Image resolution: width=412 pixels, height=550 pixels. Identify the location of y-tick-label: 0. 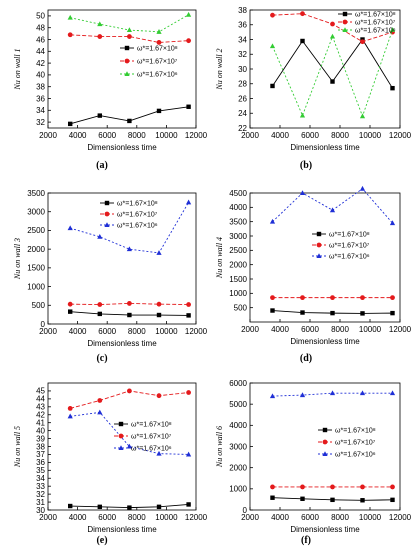
(245, 510).